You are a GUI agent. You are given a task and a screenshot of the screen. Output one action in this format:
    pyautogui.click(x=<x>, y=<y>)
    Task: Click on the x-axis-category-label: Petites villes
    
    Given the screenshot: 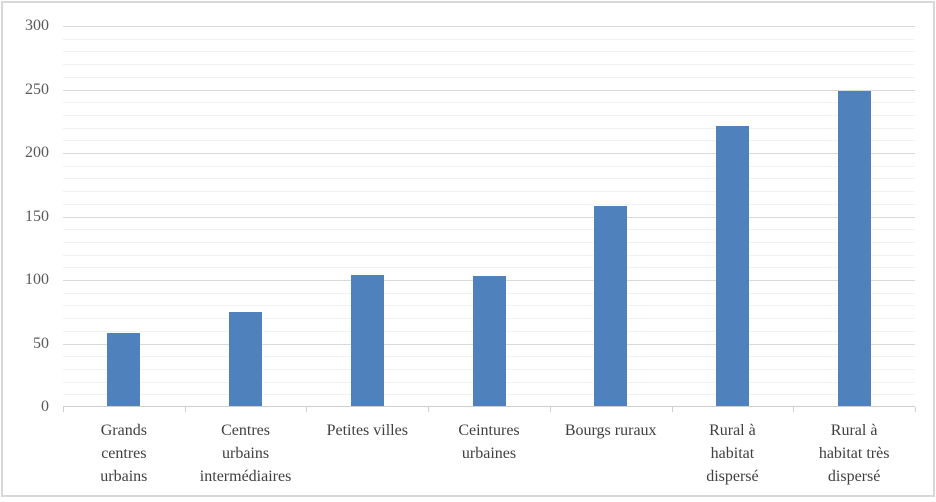 What is the action you would take?
    pyautogui.click(x=367, y=430)
    